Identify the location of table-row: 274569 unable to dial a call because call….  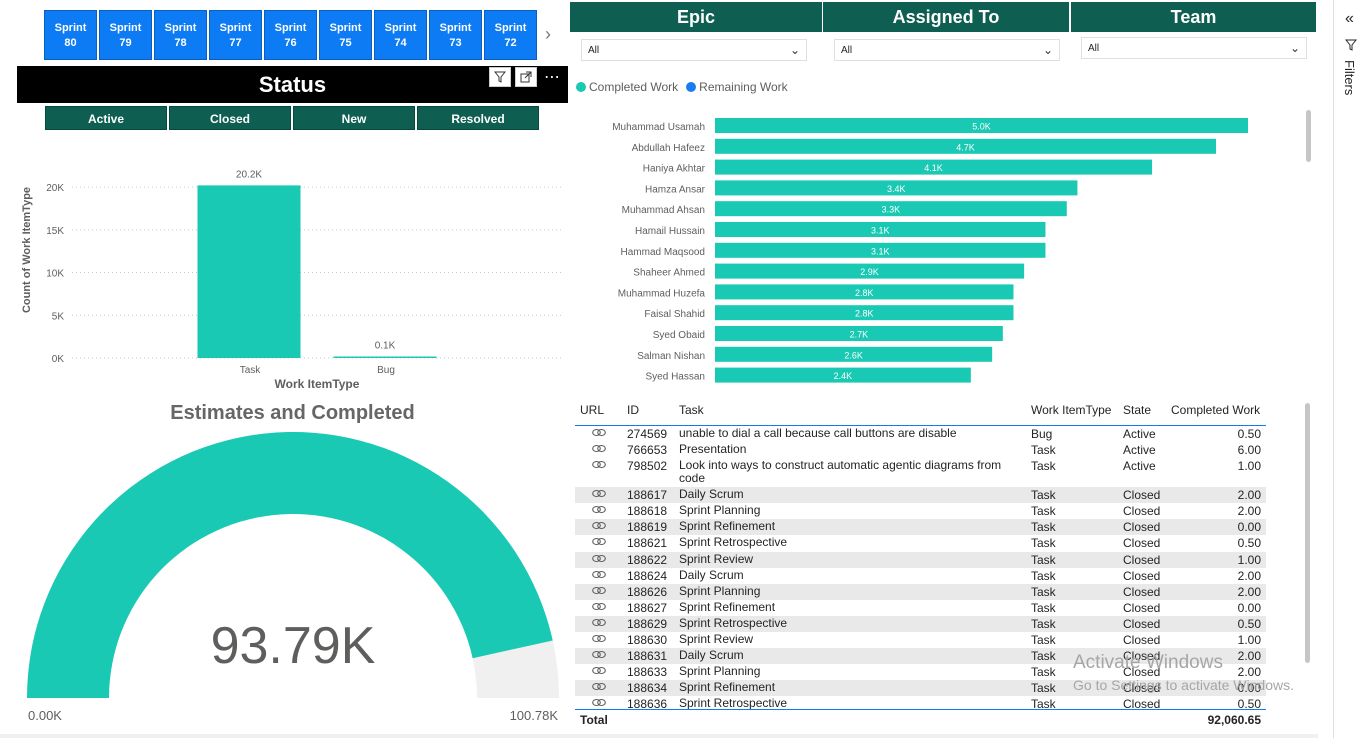
(920, 434).